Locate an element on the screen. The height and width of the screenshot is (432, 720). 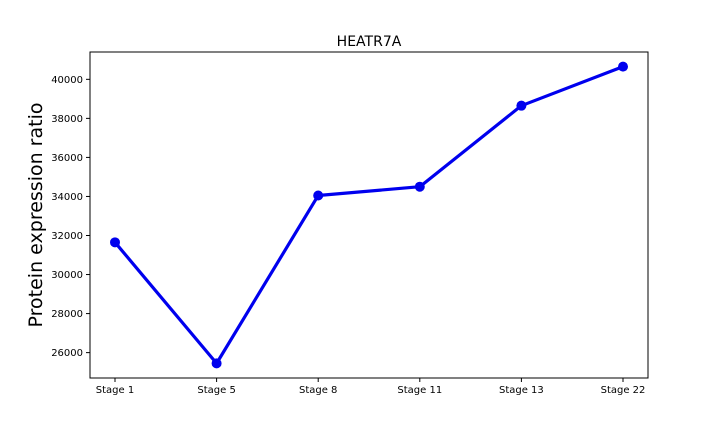
x-tick-label: Stage 13 is located at coordinates (521, 390).